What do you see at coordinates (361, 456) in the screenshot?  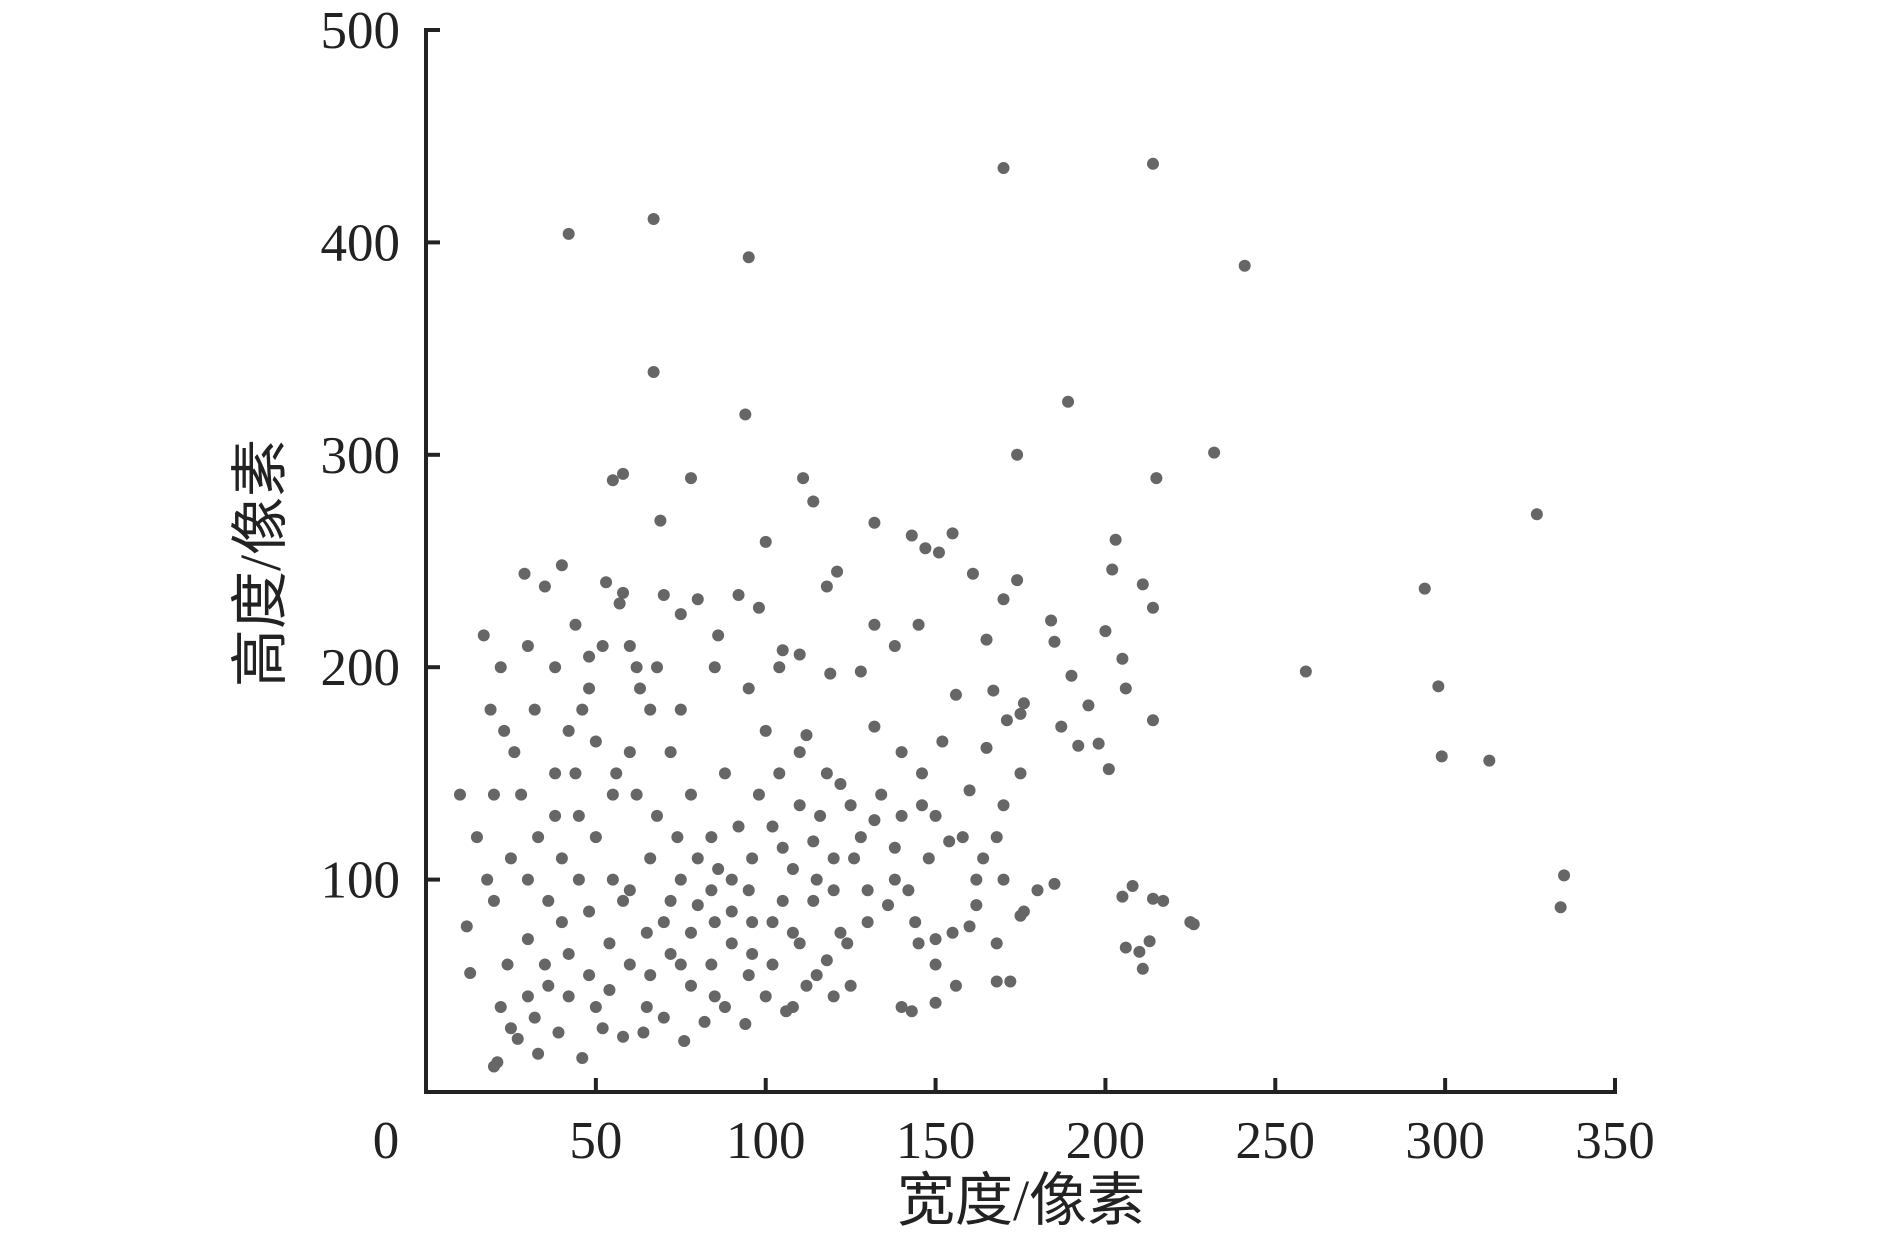 I see `y-tick-label: 300` at bounding box center [361, 456].